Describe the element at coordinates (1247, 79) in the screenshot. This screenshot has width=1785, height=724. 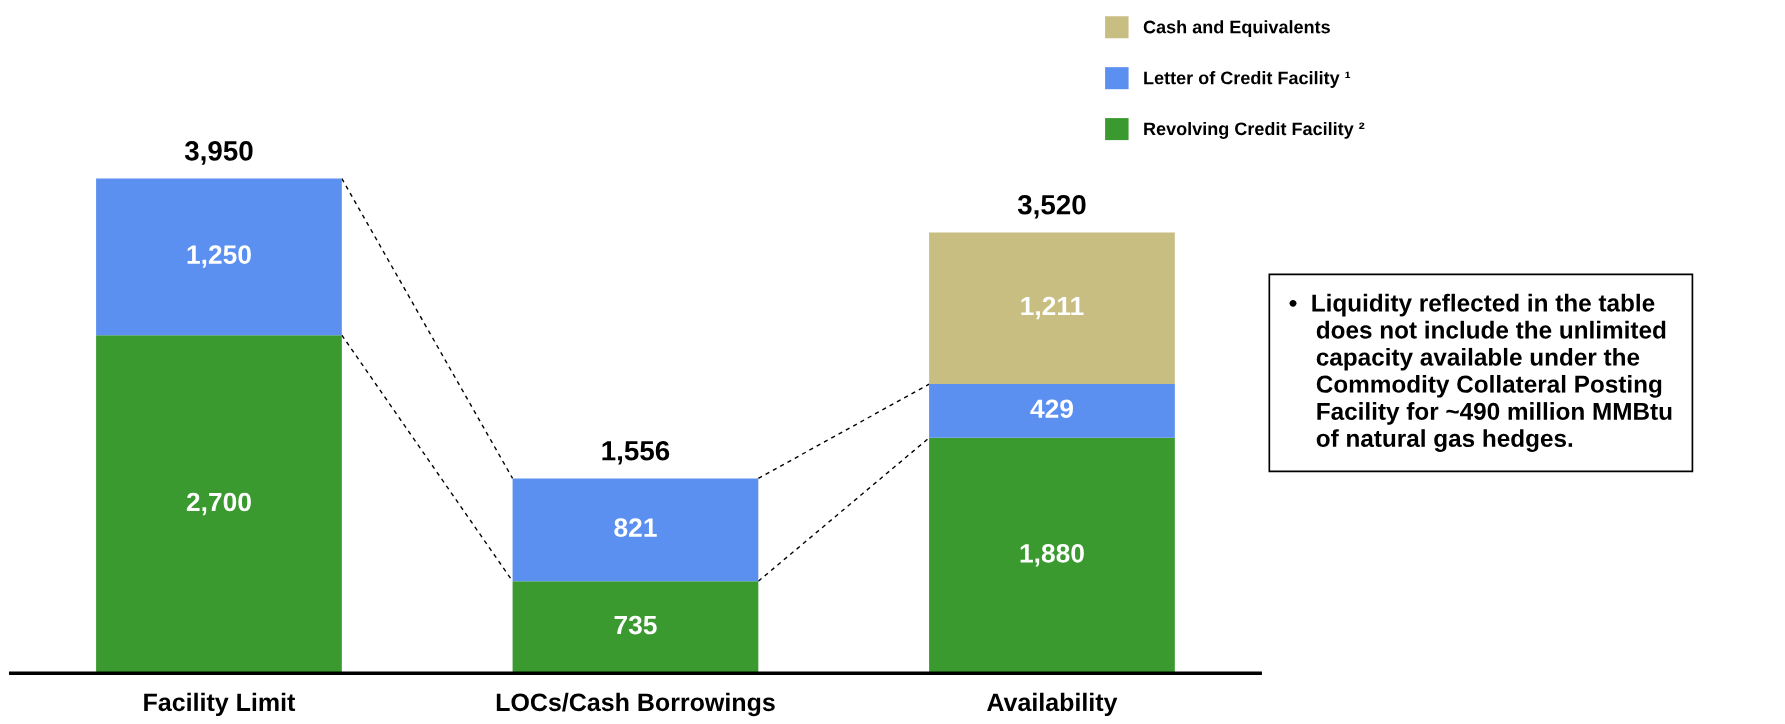
I see `legend-label: Letter of Credit Facility ¹` at that location.